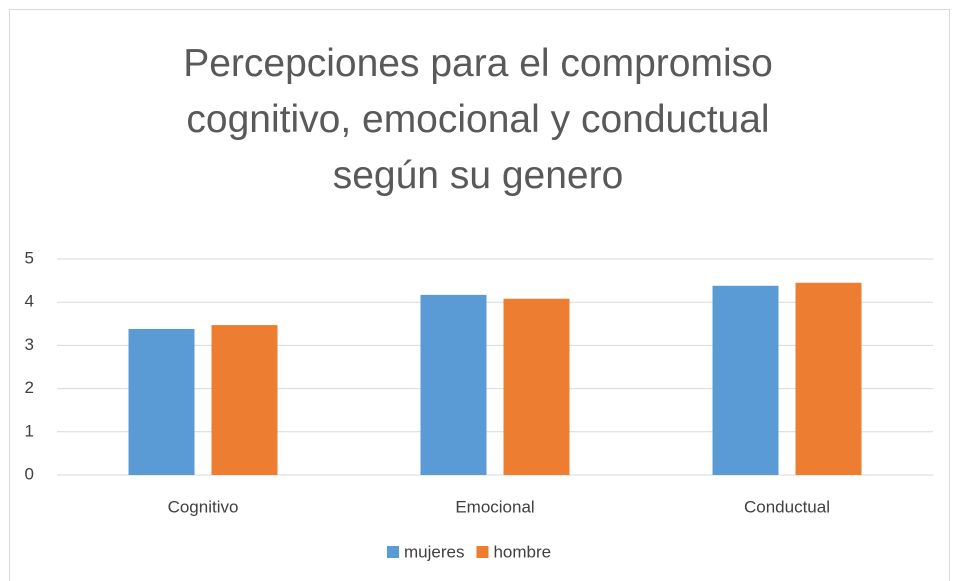 Image resolution: width=956 pixels, height=581 pixels. I want to click on y-tick-label: 1, so click(29, 430).